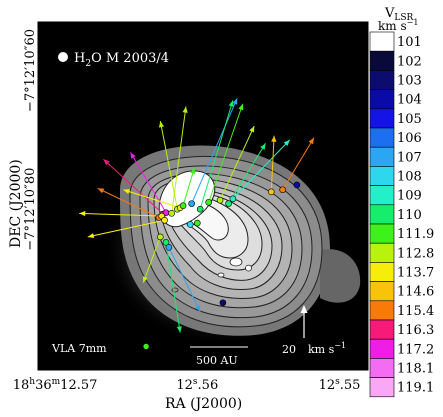 The height and width of the screenshot is (417, 443). What do you see at coordinates (350, 385) in the screenshot?
I see `x-tick-label-part: .55` at bounding box center [350, 385].